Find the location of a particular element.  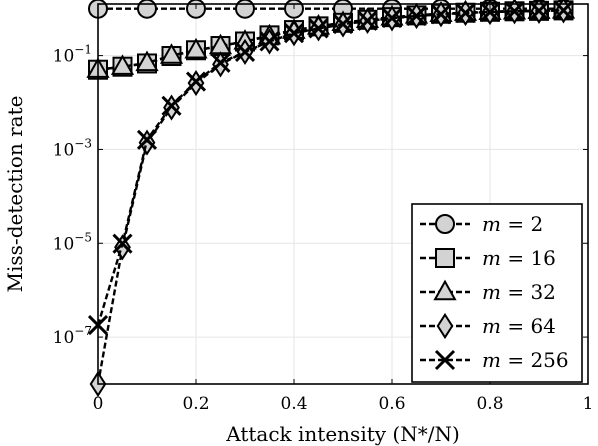

legend-entry: m = 2 is located at coordinates (481, 224).